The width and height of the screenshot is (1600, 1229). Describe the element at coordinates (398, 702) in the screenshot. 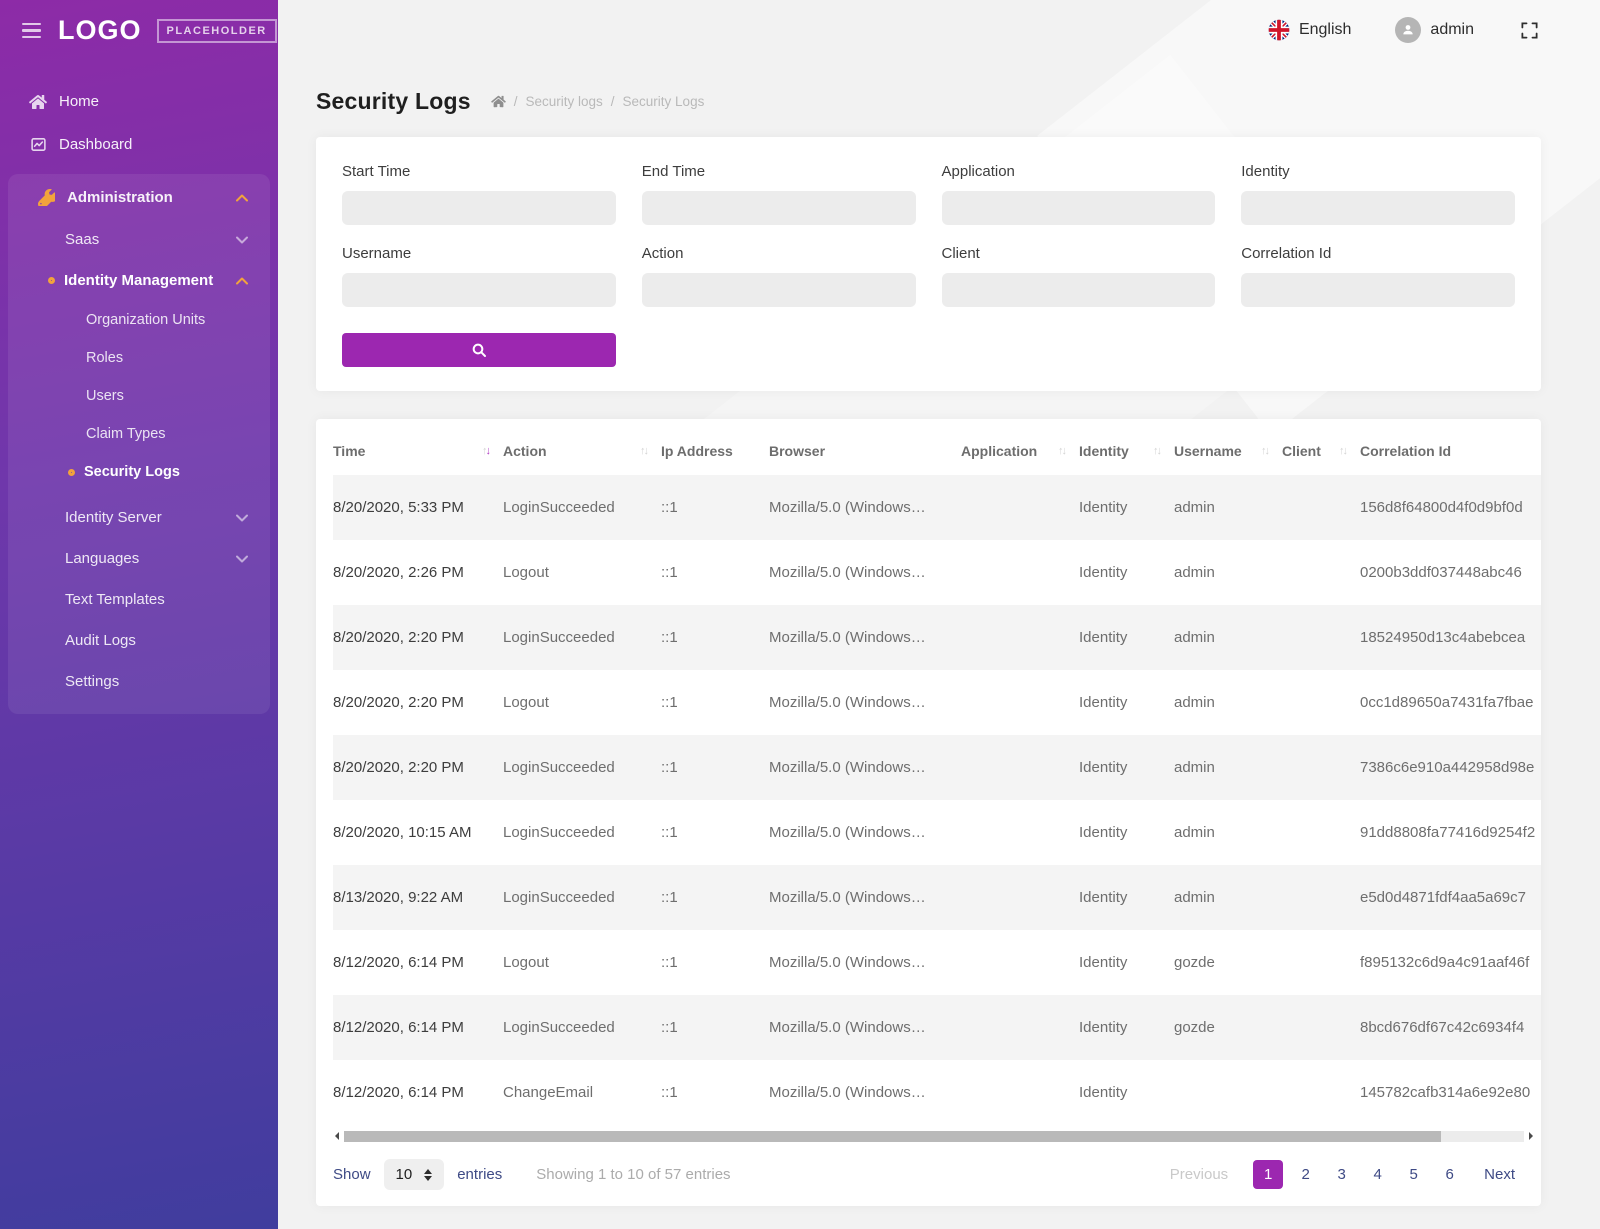

I see `cell-time: 8/20/2020, 2:20 PM` at that location.